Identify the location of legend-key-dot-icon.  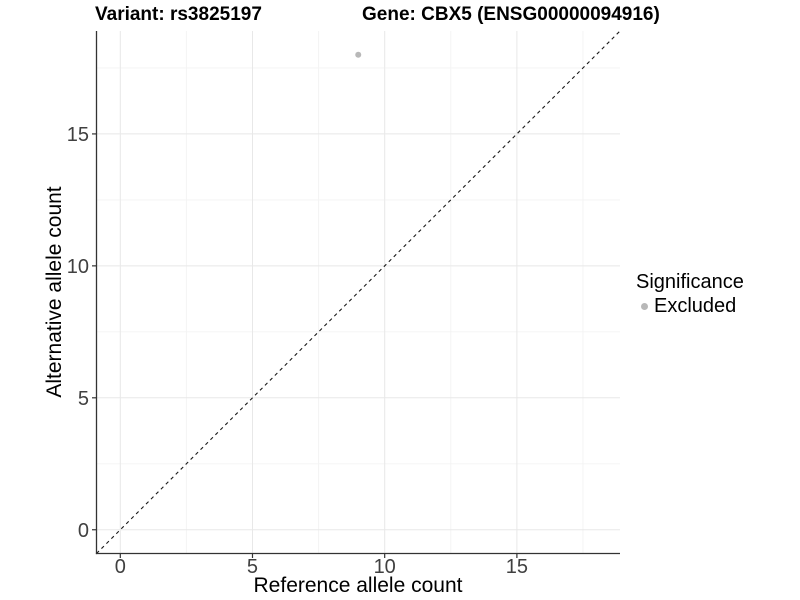
(644, 306).